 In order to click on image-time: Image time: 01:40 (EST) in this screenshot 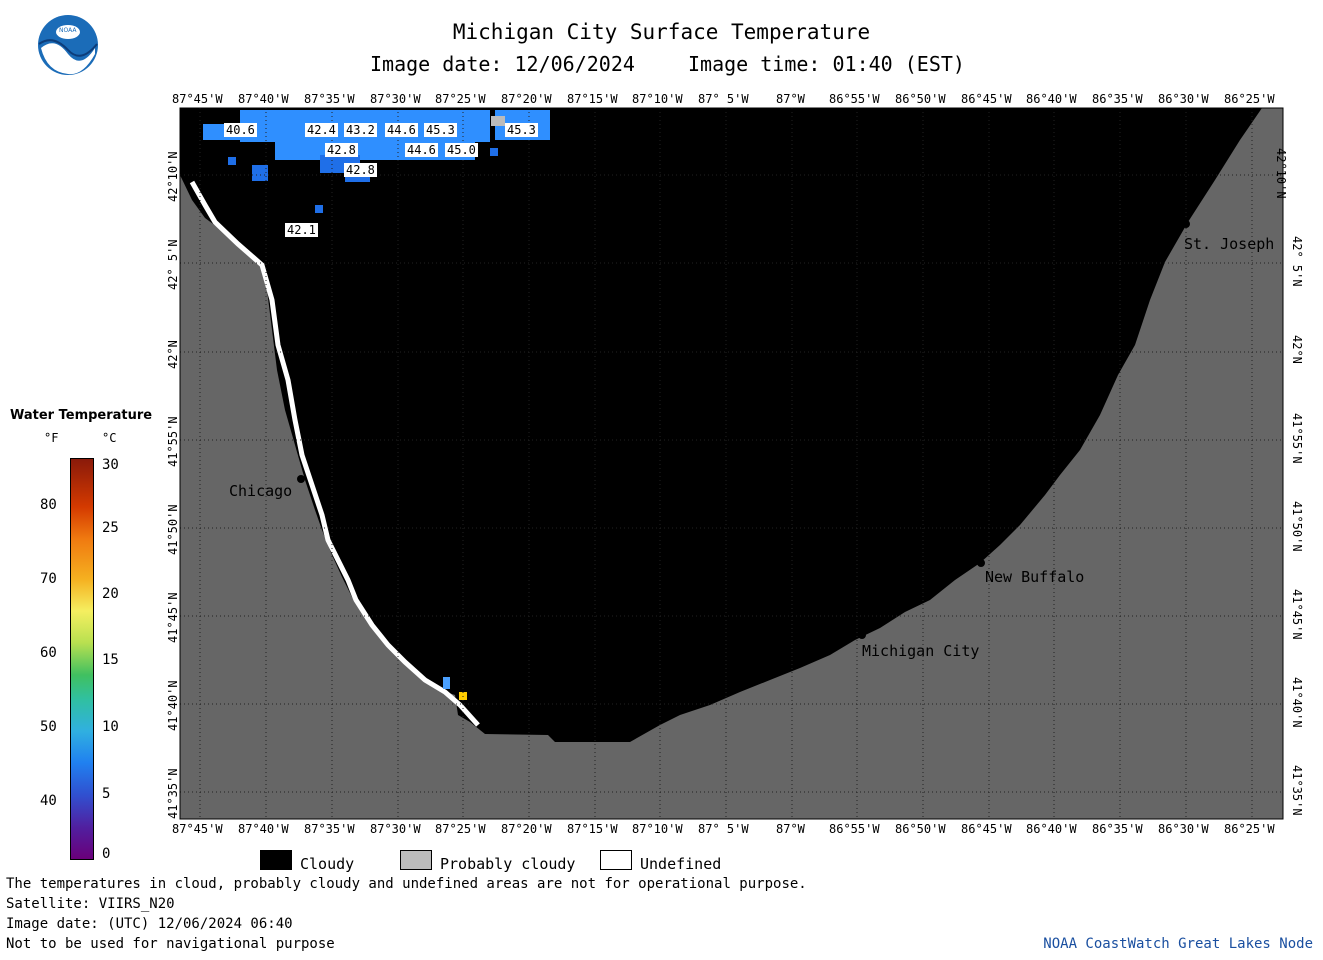, I will do `click(826, 64)`.